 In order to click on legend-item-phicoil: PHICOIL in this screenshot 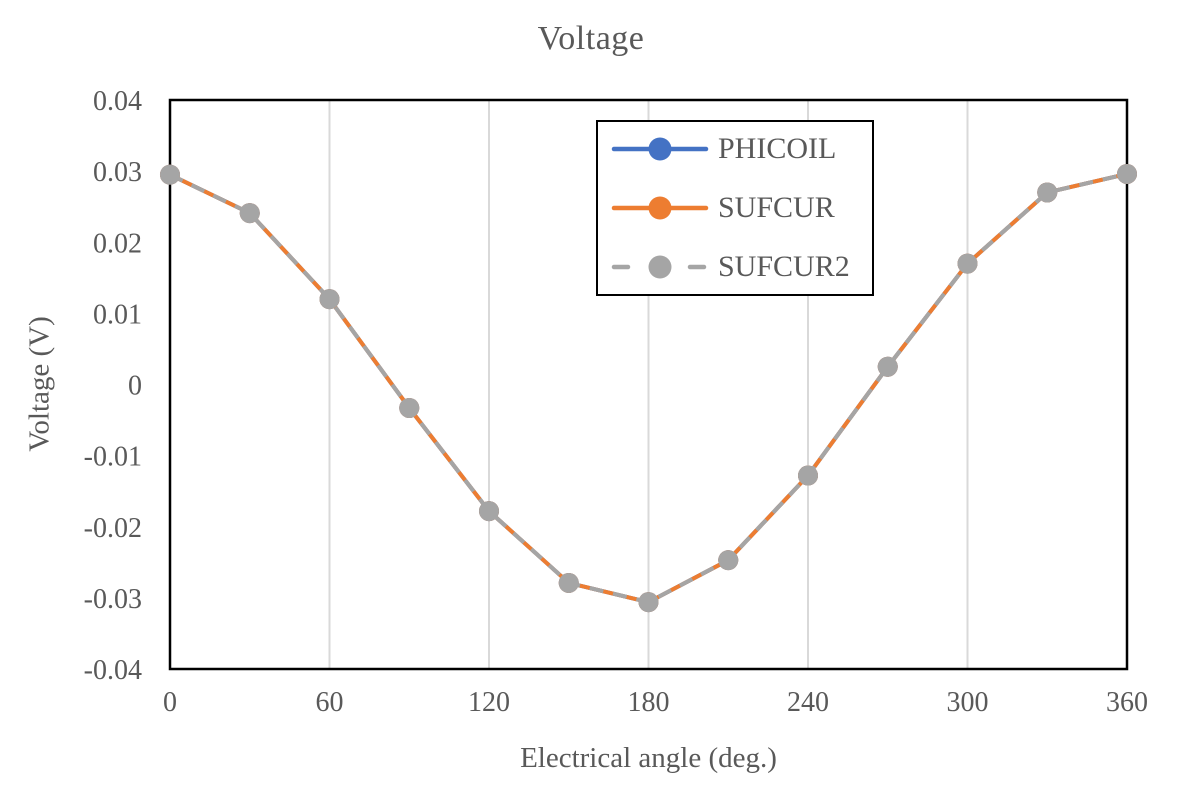, I will do `click(738, 149)`.